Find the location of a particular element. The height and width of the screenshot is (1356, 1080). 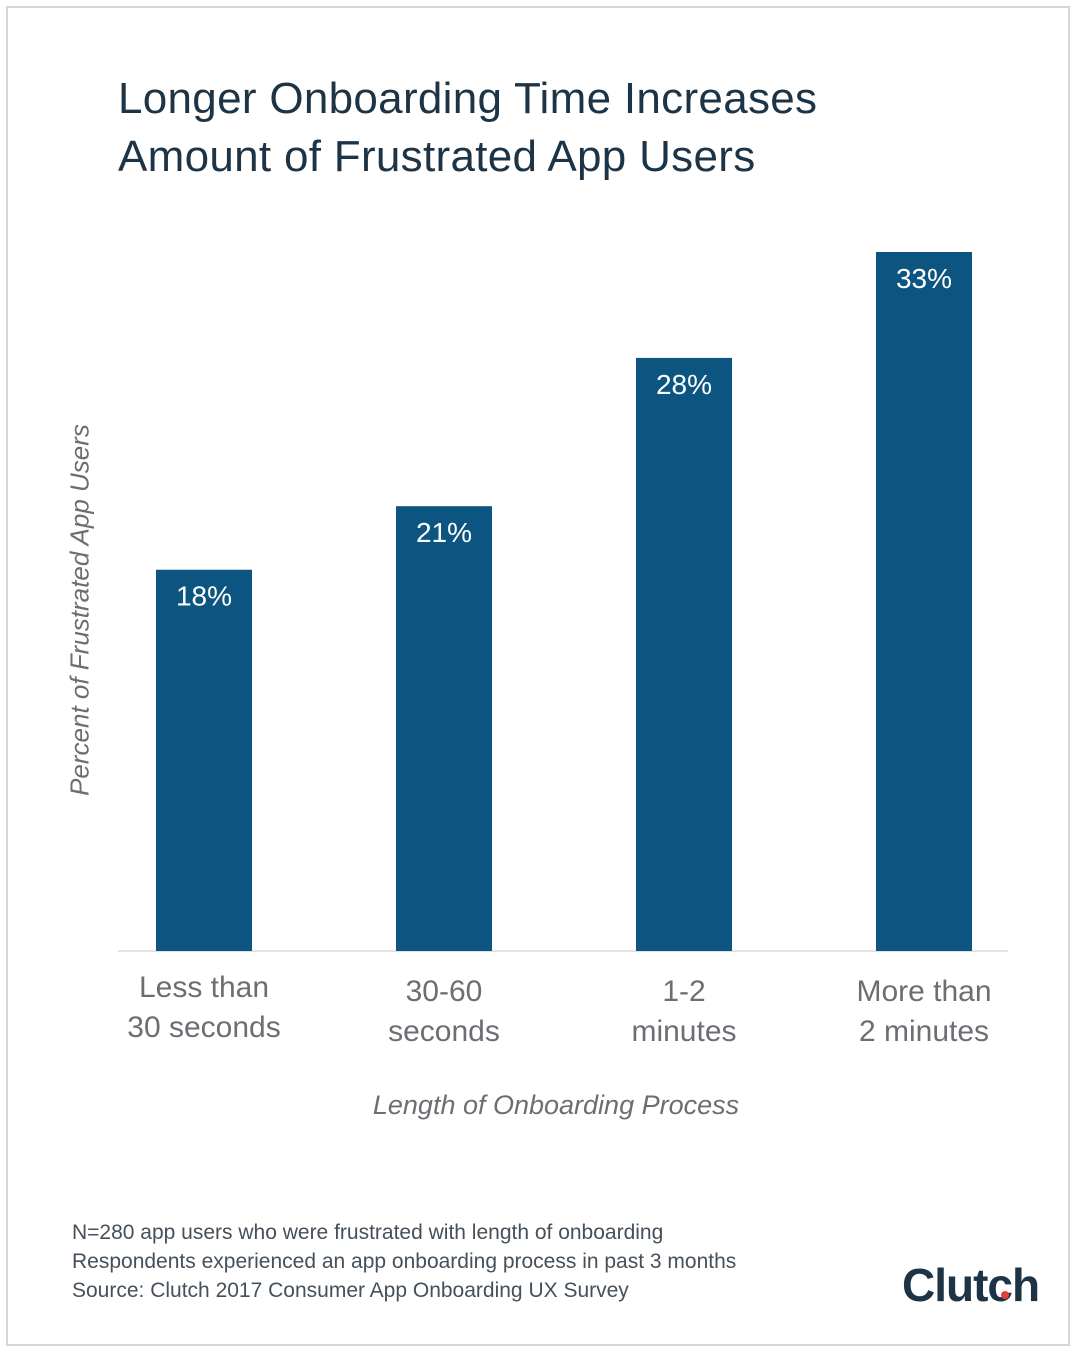

x-axis-label: Length of Onboarding Process is located at coordinates (556, 1105).